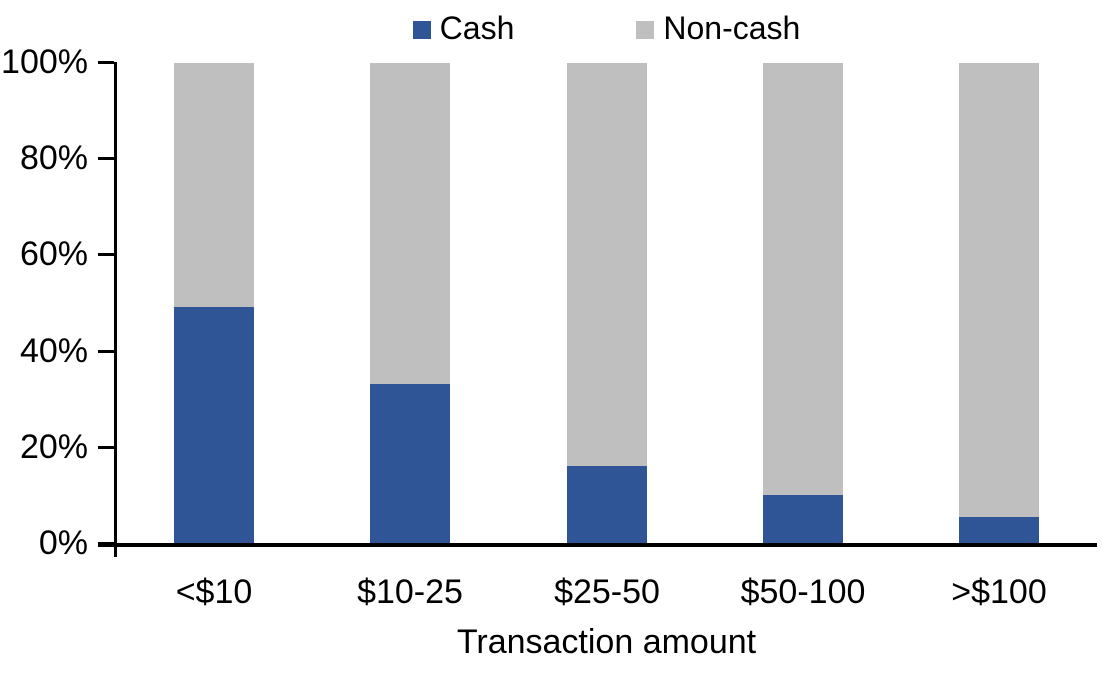 This screenshot has height=673, width=1102. Describe the element at coordinates (53, 254) in the screenshot. I see `y-tick-label: 60%` at that location.